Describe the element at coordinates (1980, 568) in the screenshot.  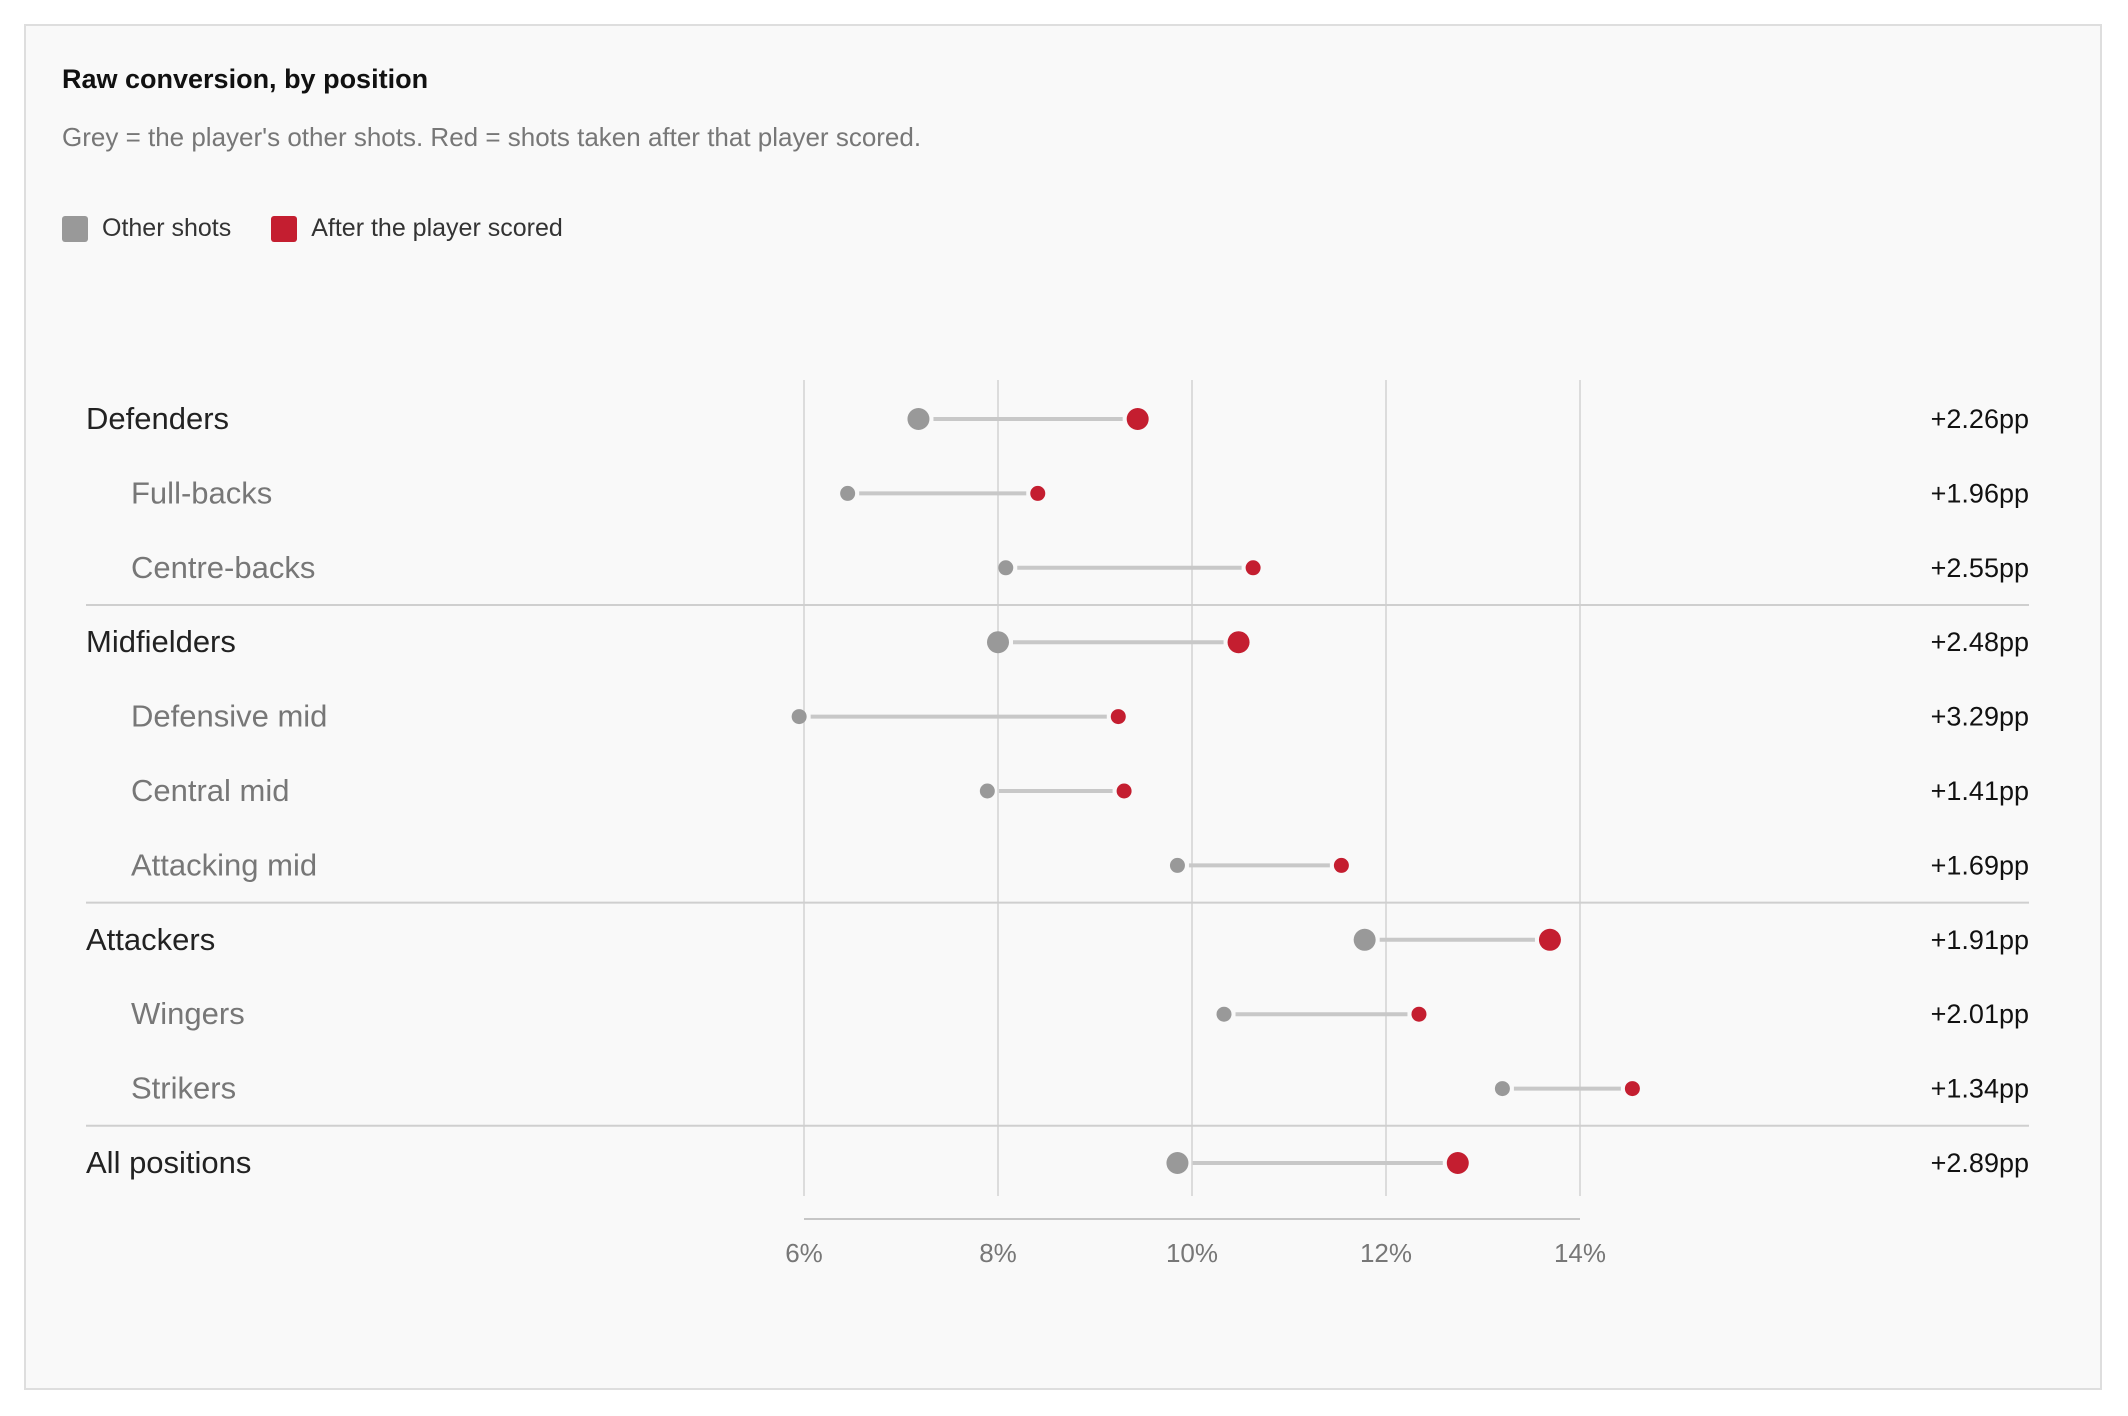
I see `delta-label-2: +2.55pp` at that location.